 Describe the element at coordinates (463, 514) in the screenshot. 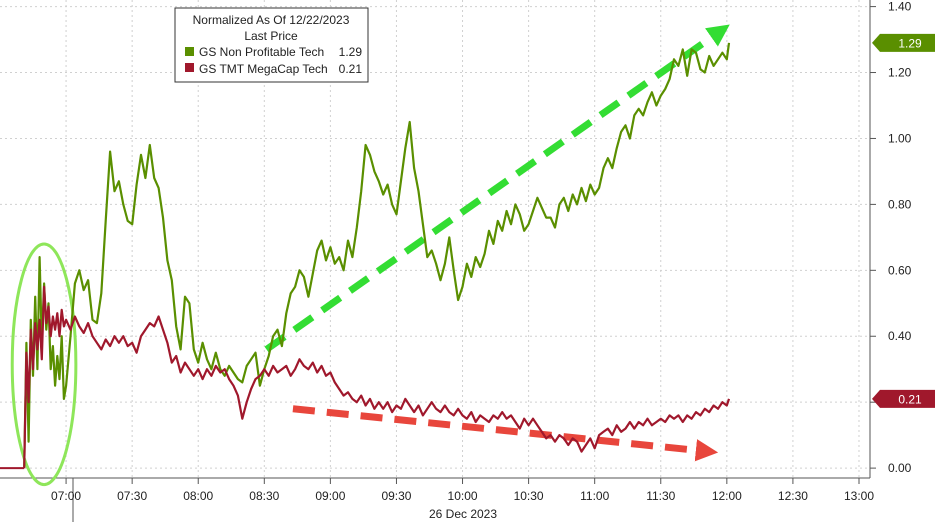

I see `x-axis-label: 26 Dec 2023` at that location.